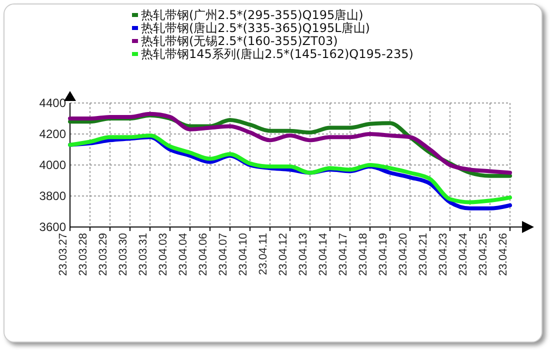  I want to click on x-tick-label: 23.03.29, so click(104, 254).